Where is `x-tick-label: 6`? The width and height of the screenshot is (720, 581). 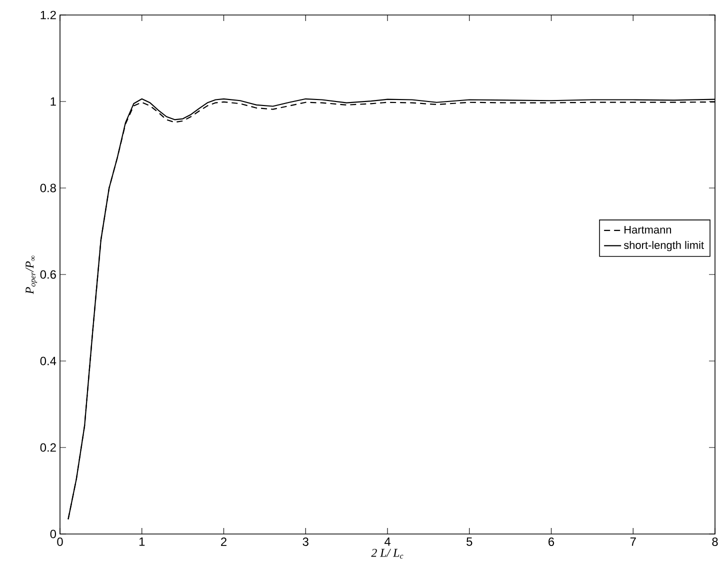
x-tick-label: 6 is located at coordinates (551, 542).